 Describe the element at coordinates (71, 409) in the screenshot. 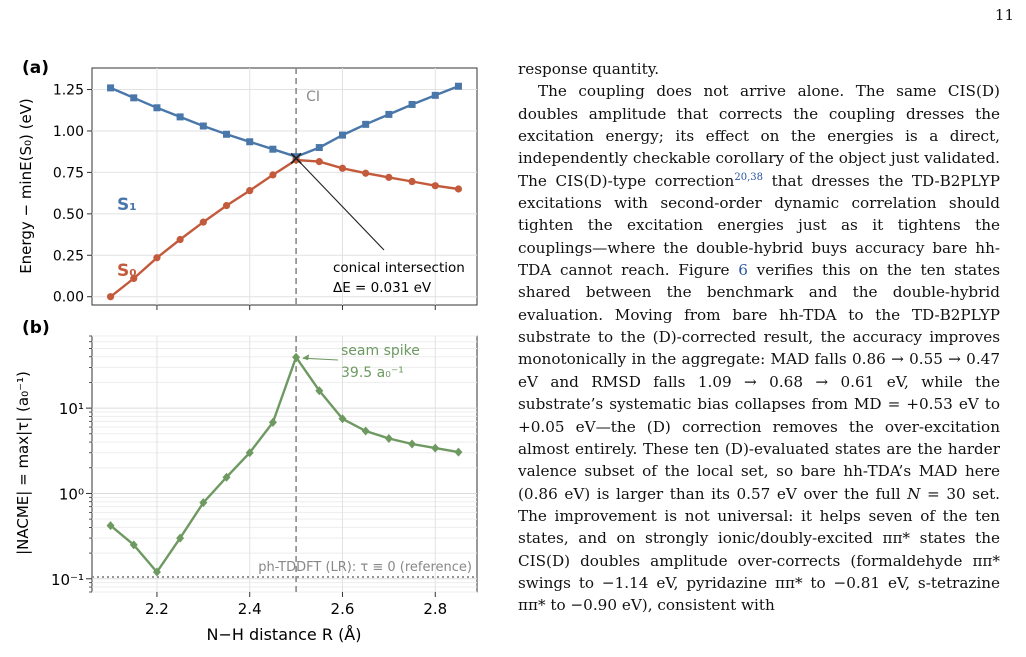

I see `y-tick-label: 10¹` at that location.